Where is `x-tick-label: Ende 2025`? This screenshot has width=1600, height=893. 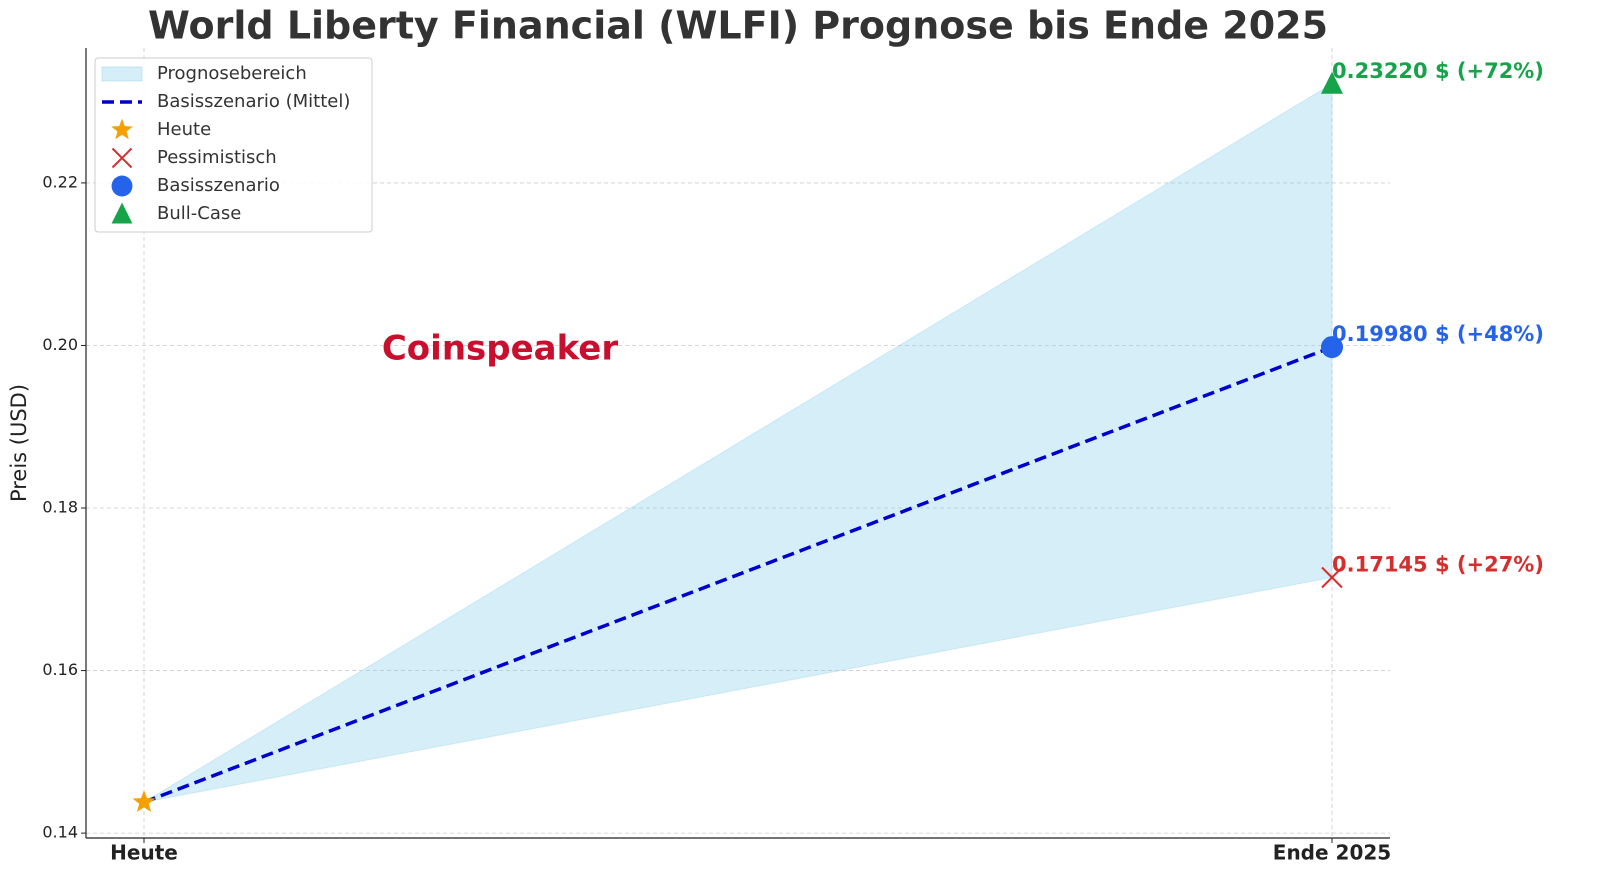
x-tick-label: Ende 2025 is located at coordinates (1332, 853).